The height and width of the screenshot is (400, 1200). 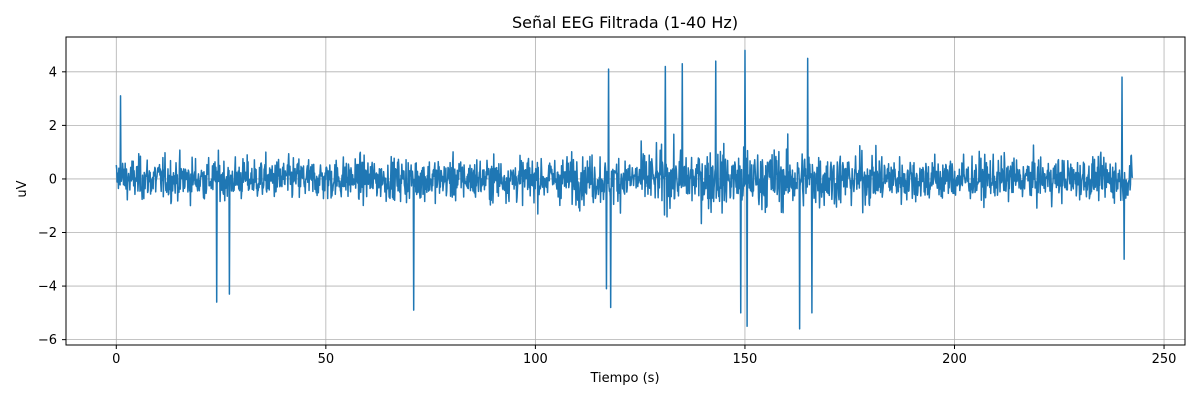 What do you see at coordinates (53, 126) in the screenshot?
I see `y-tick-label: 2` at bounding box center [53, 126].